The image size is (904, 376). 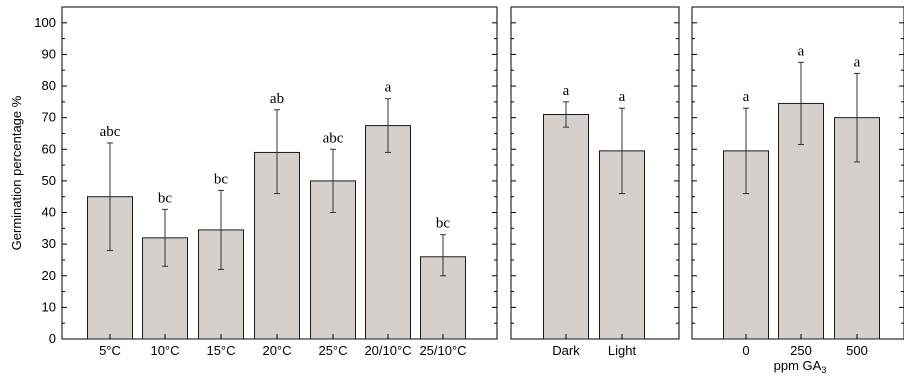 What do you see at coordinates (442, 350) in the screenshot?
I see `x-tick-label: 25/10°C` at bounding box center [442, 350].